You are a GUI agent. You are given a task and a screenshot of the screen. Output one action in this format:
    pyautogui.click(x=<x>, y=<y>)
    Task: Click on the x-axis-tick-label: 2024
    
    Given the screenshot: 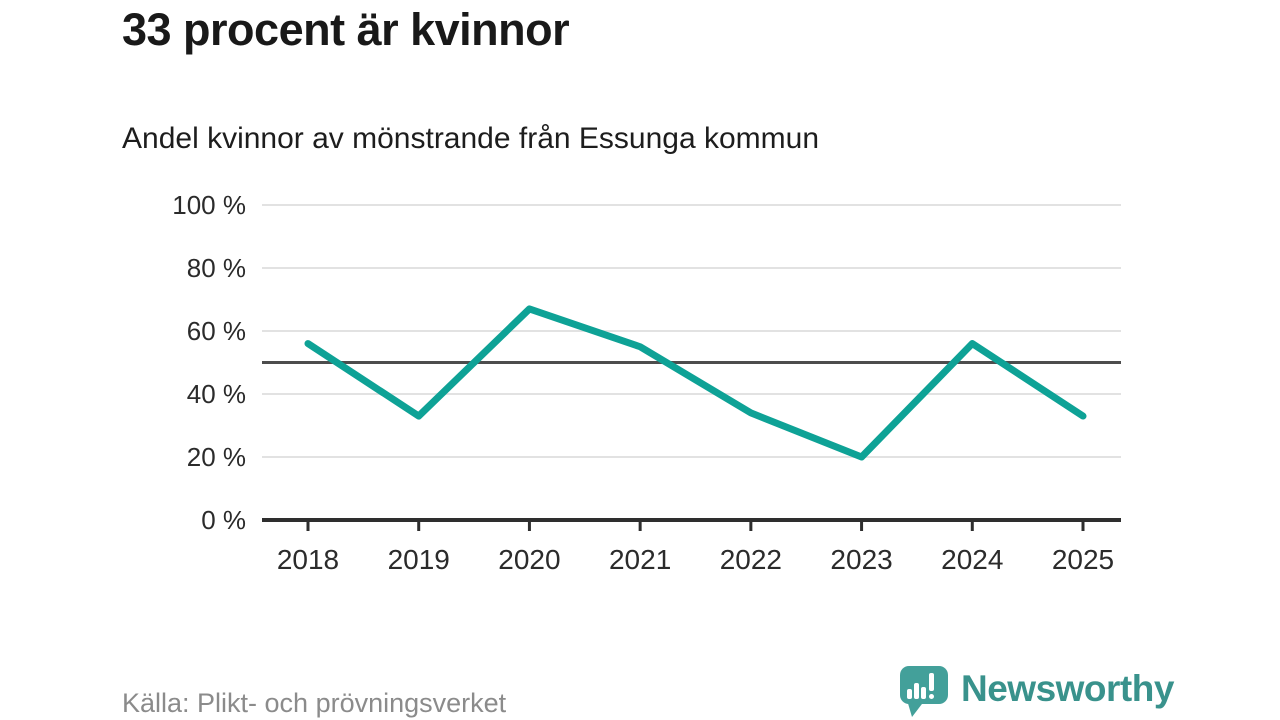 What is the action you would take?
    pyautogui.click(x=972, y=559)
    